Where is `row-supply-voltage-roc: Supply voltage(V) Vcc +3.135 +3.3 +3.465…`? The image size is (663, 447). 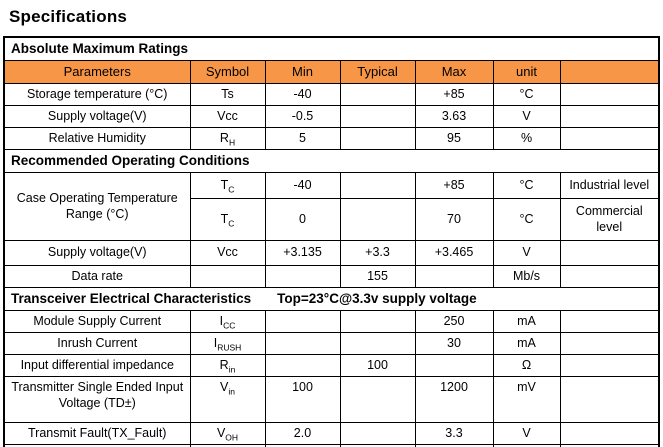
row-supply-voltage-roc: Supply voltage(V) Vcc +3.135 +3.3 +3.465… is located at coordinates (331, 253).